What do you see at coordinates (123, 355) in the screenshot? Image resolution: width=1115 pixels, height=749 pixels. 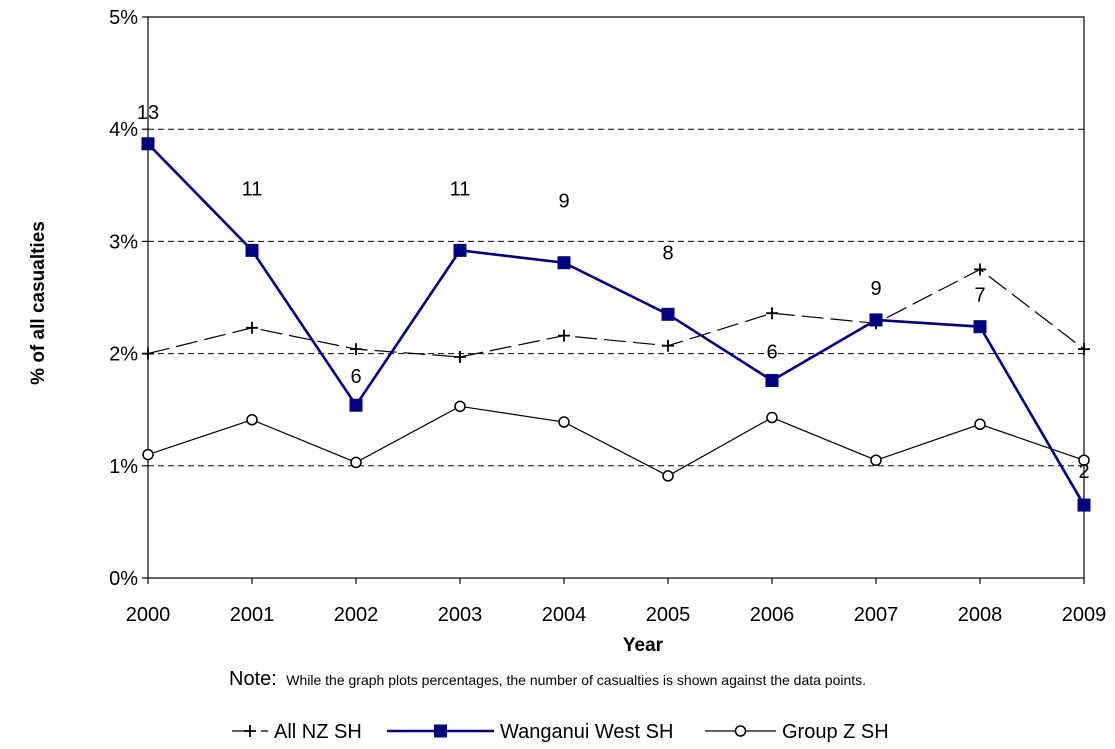 I see `y-tick-label: 2%` at bounding box center [123, 355].